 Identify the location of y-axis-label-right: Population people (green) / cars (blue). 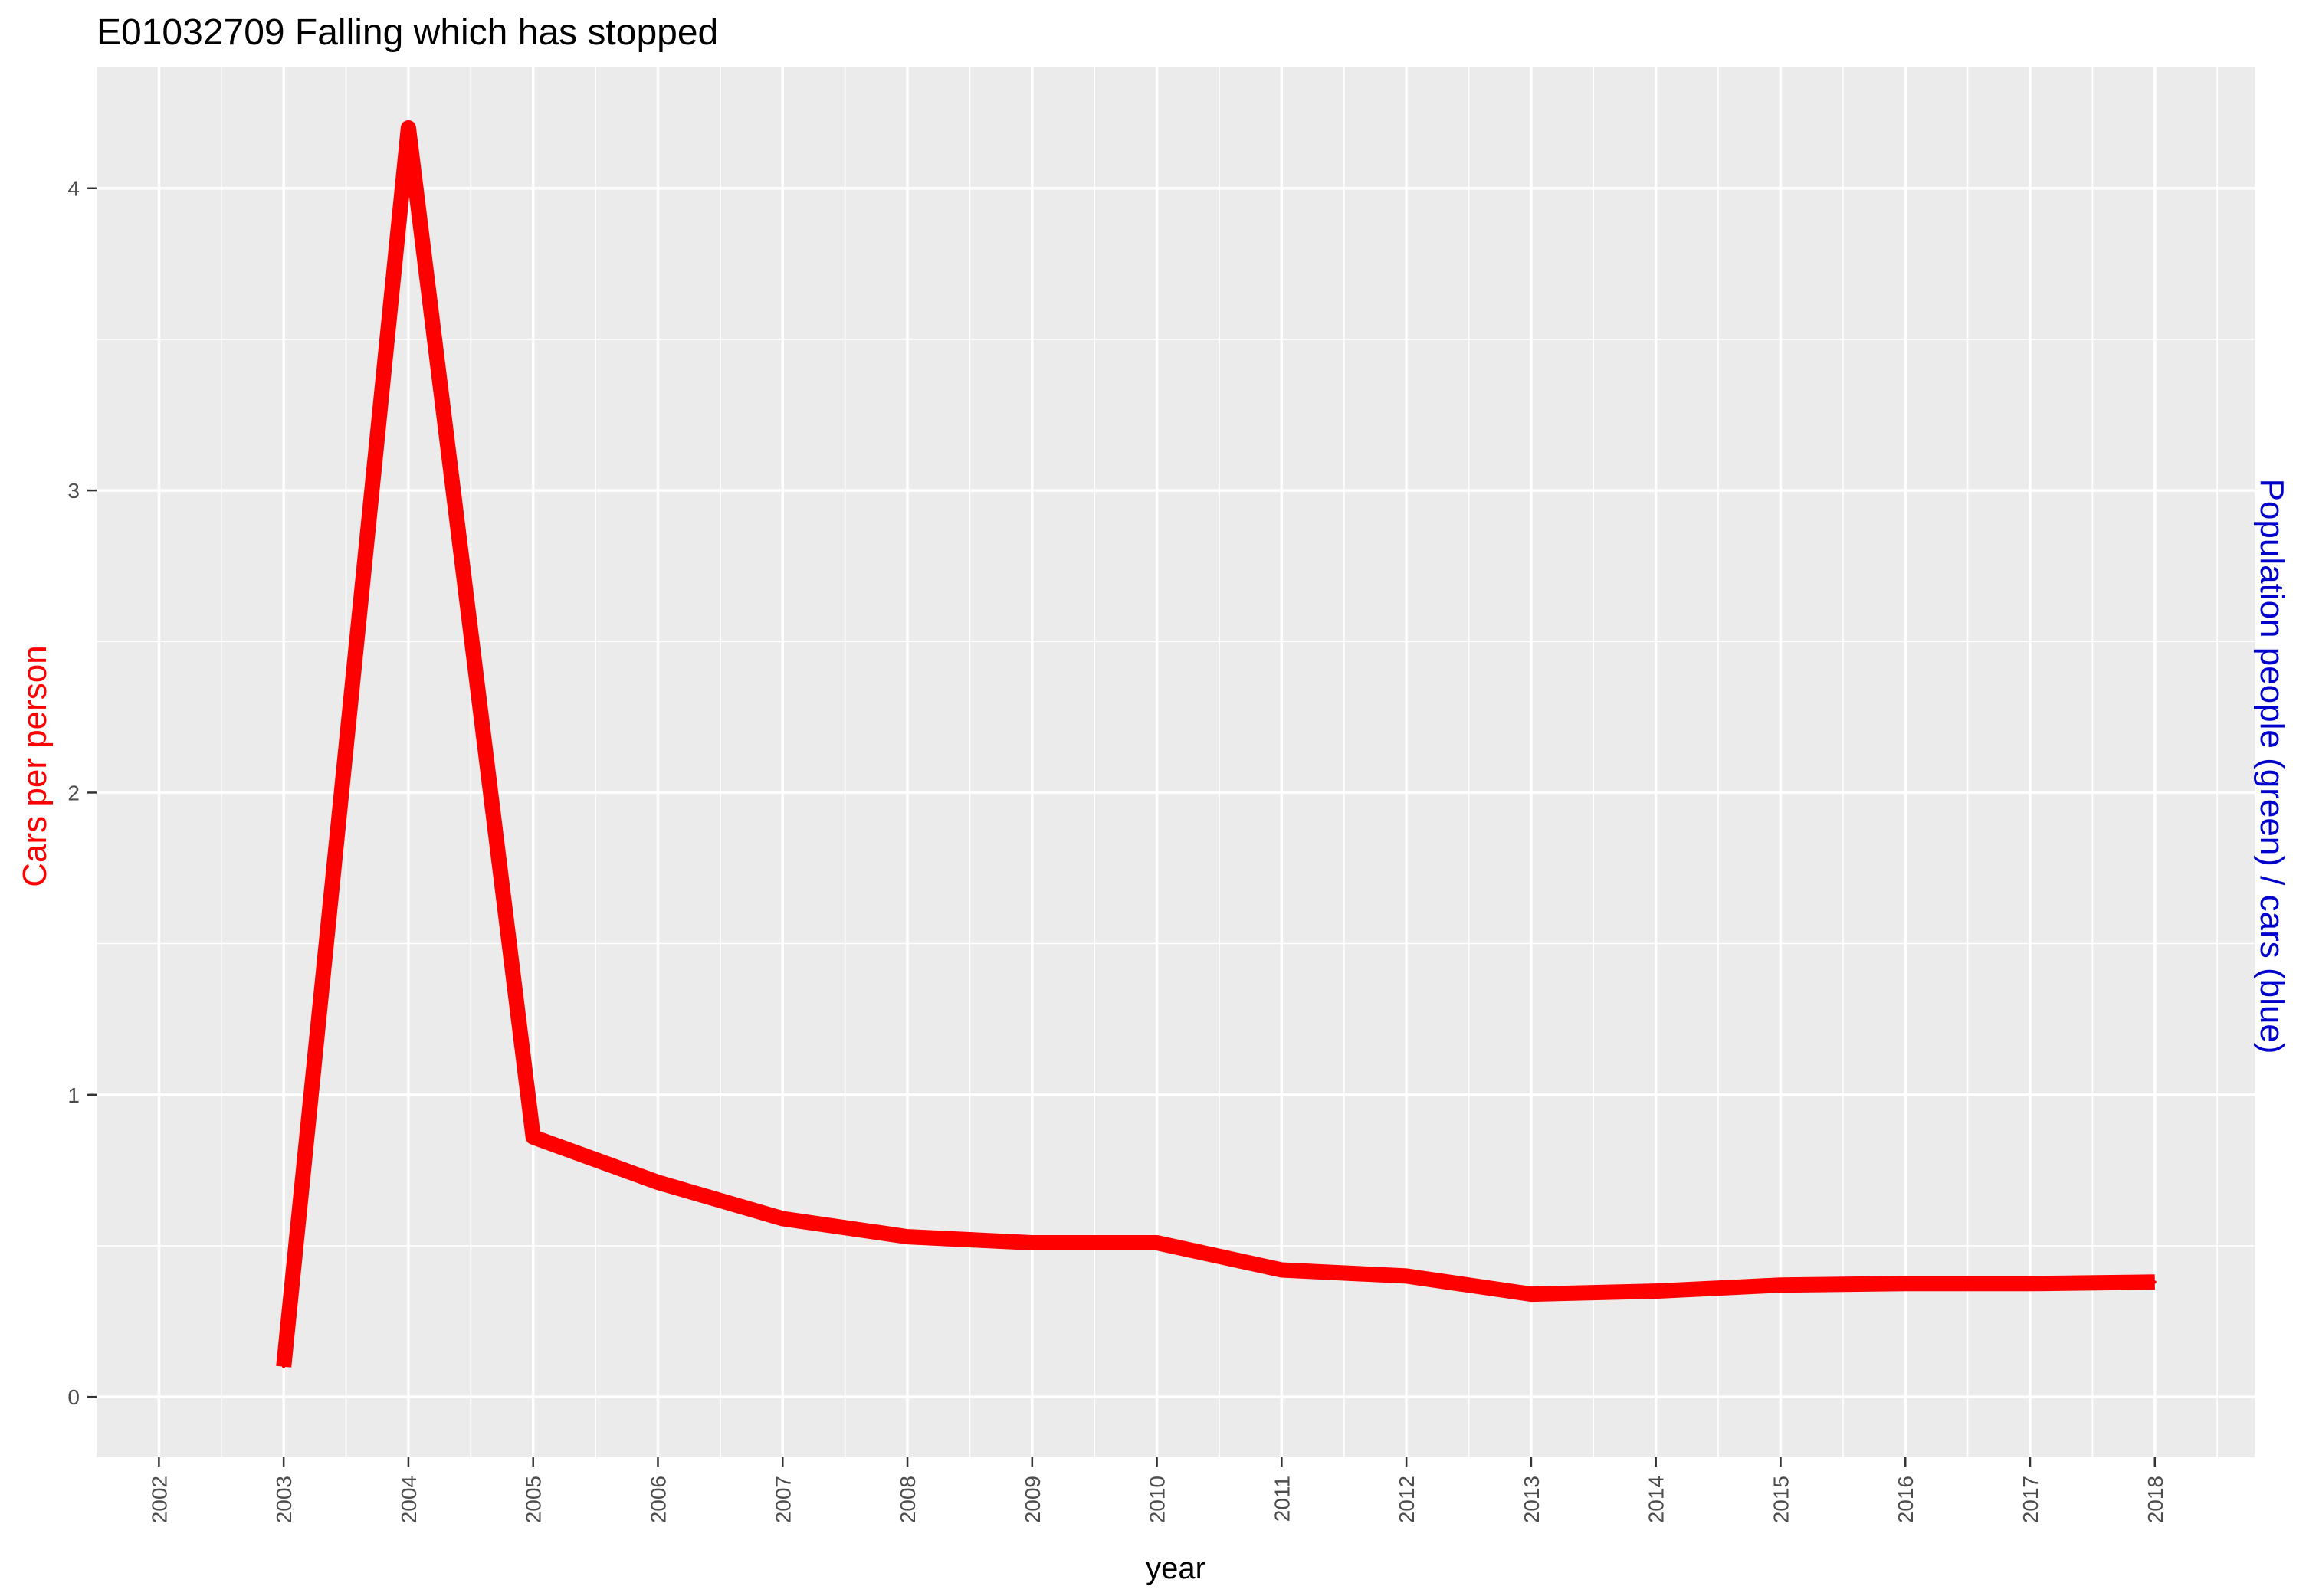
(2272, 766).